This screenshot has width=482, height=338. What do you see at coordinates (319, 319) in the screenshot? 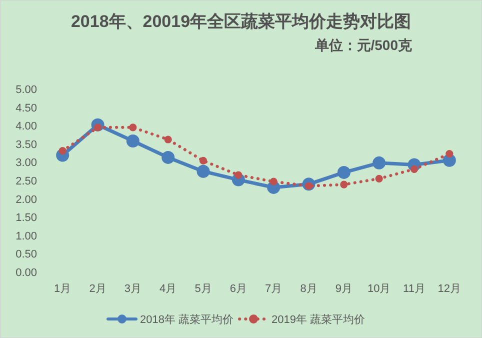
I see `legend-label: 2019年 蔬菜平均价` at bounding box center [319, 319].